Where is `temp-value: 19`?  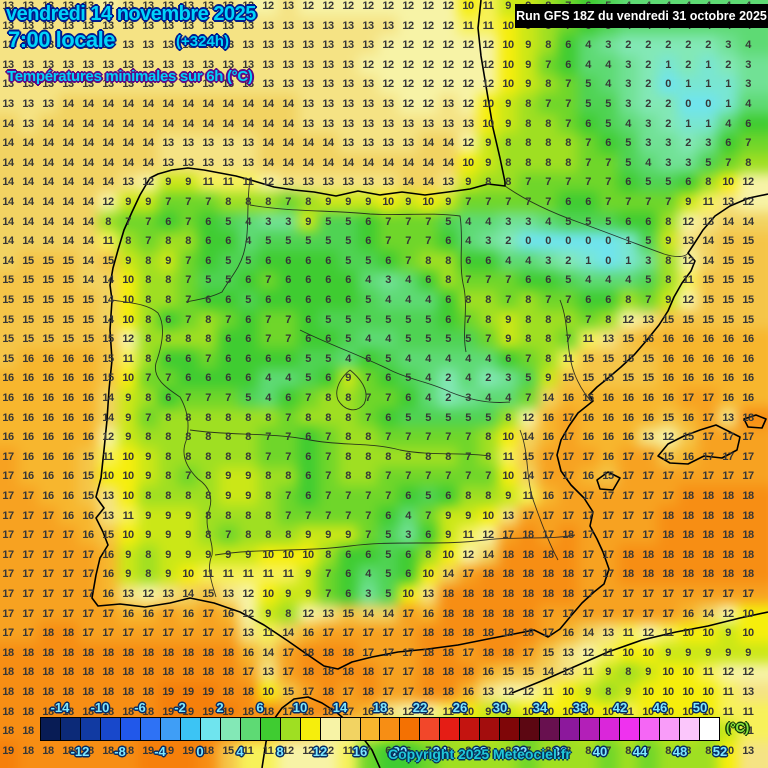 temp-value: 19 is located at coordinates (208, 692).